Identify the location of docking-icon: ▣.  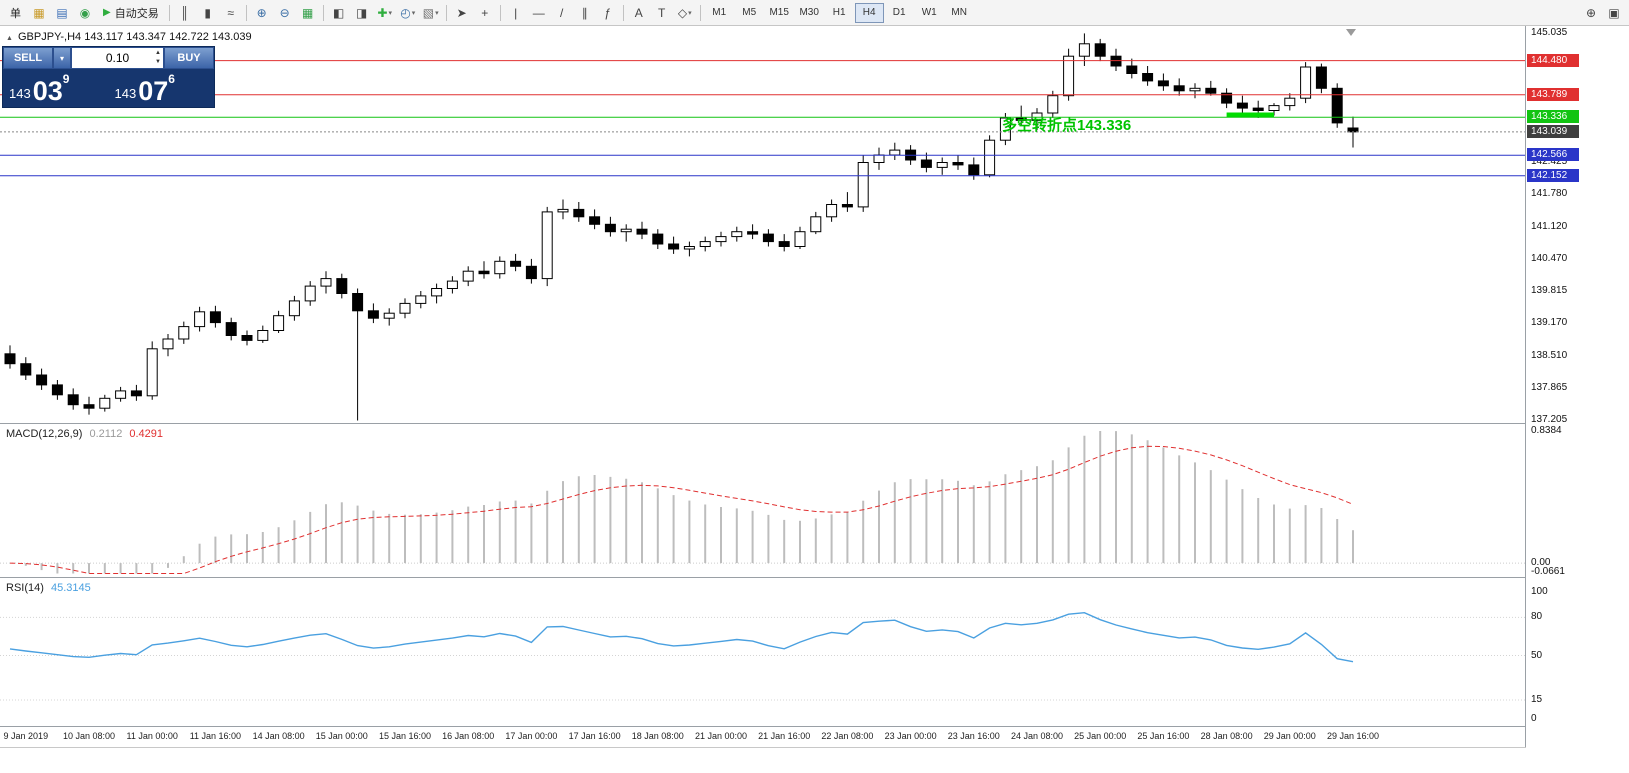
(1614, 13).